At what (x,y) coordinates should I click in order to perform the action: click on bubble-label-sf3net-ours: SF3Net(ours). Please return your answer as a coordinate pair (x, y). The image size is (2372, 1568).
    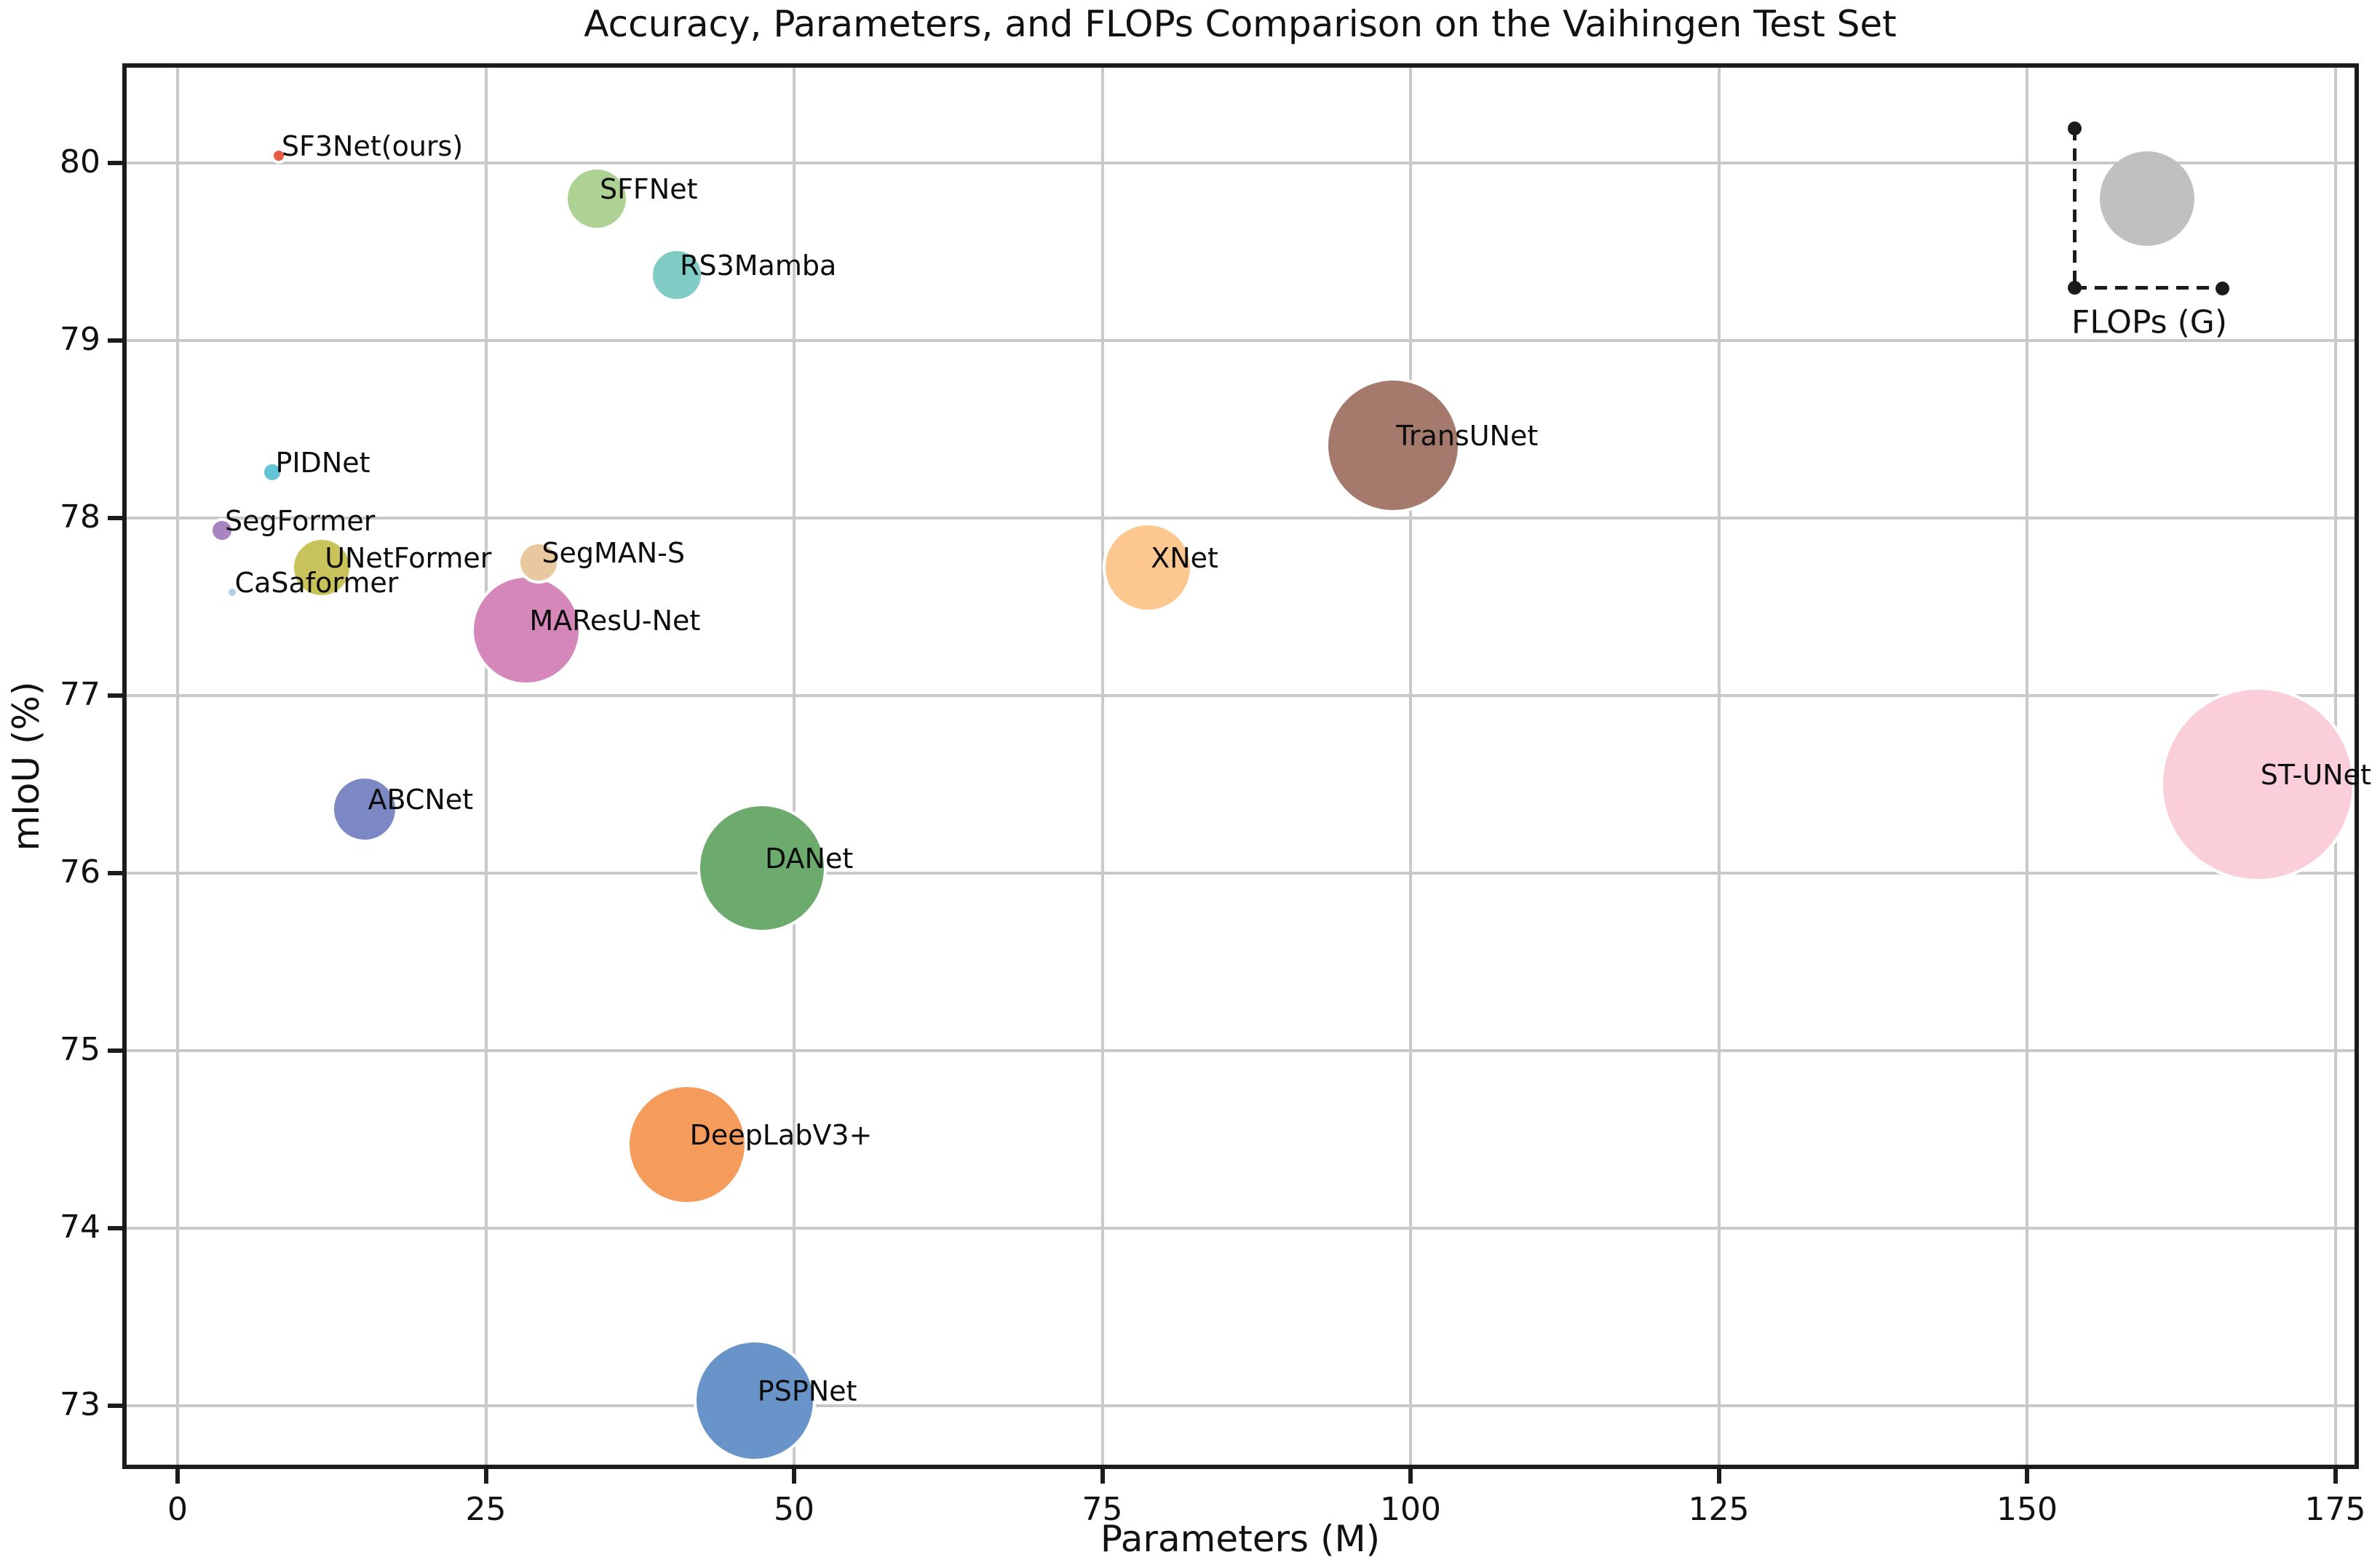
    Looking at the image, I should click on (372, 146).